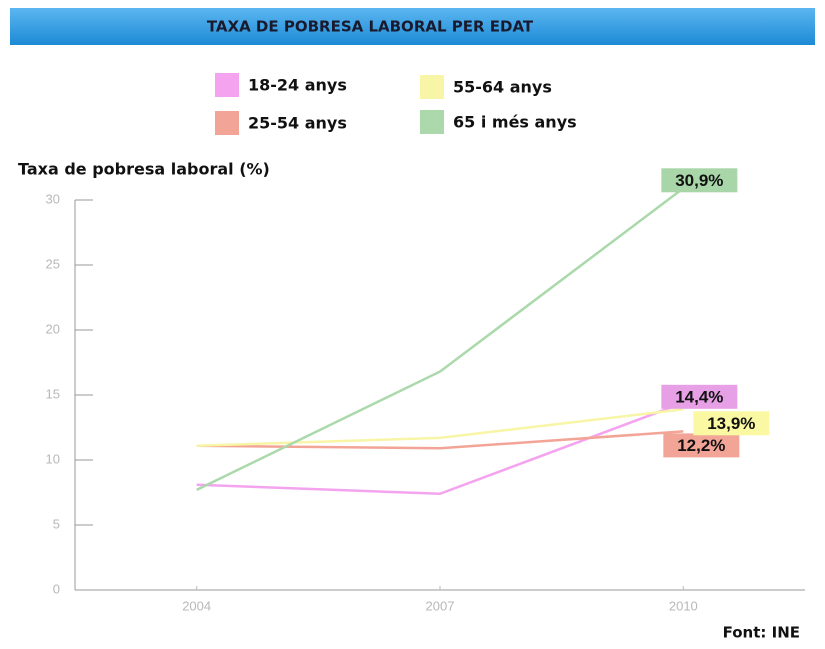  I want to click on value-label: 12,2%, so click(701, 445).